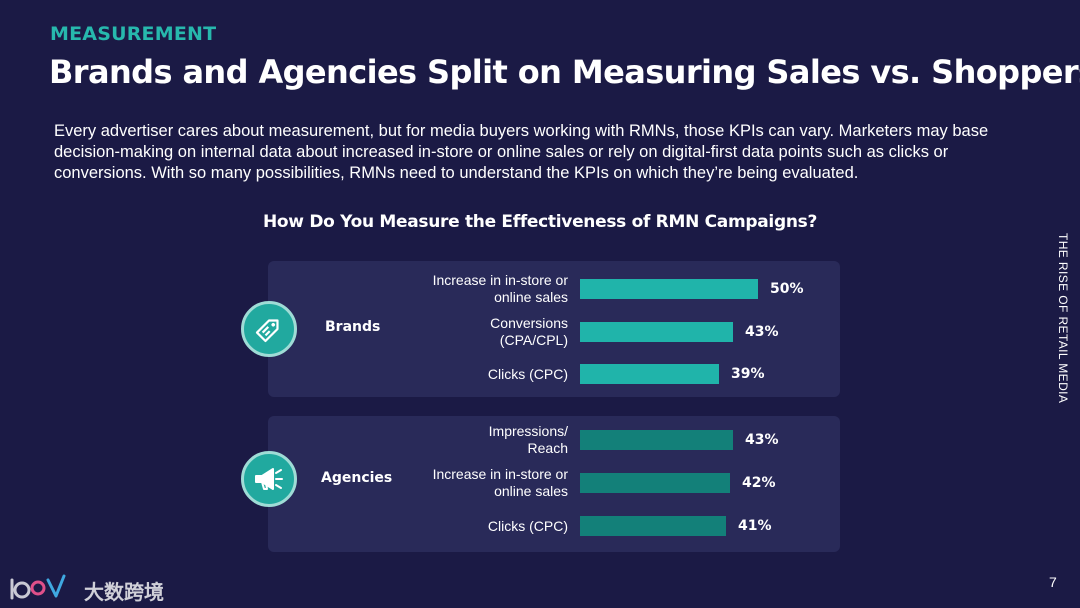  What do you see at coordinates (787, 289) in the screenshot?
I see `bar-value-brands-1: 50%` at bounding box center [787, 289].